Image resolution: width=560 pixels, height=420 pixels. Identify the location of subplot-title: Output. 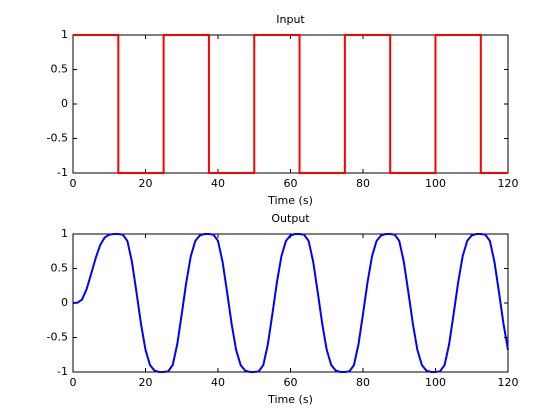
(290, 218).